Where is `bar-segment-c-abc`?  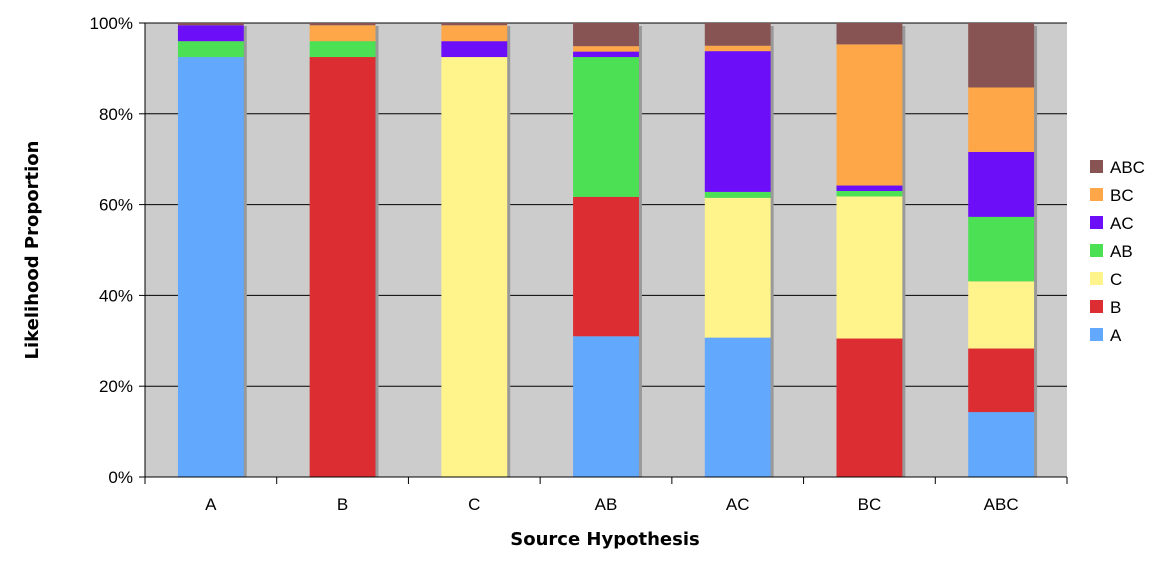 bar-segment-c-abc is located at coordinates (1001, 315).